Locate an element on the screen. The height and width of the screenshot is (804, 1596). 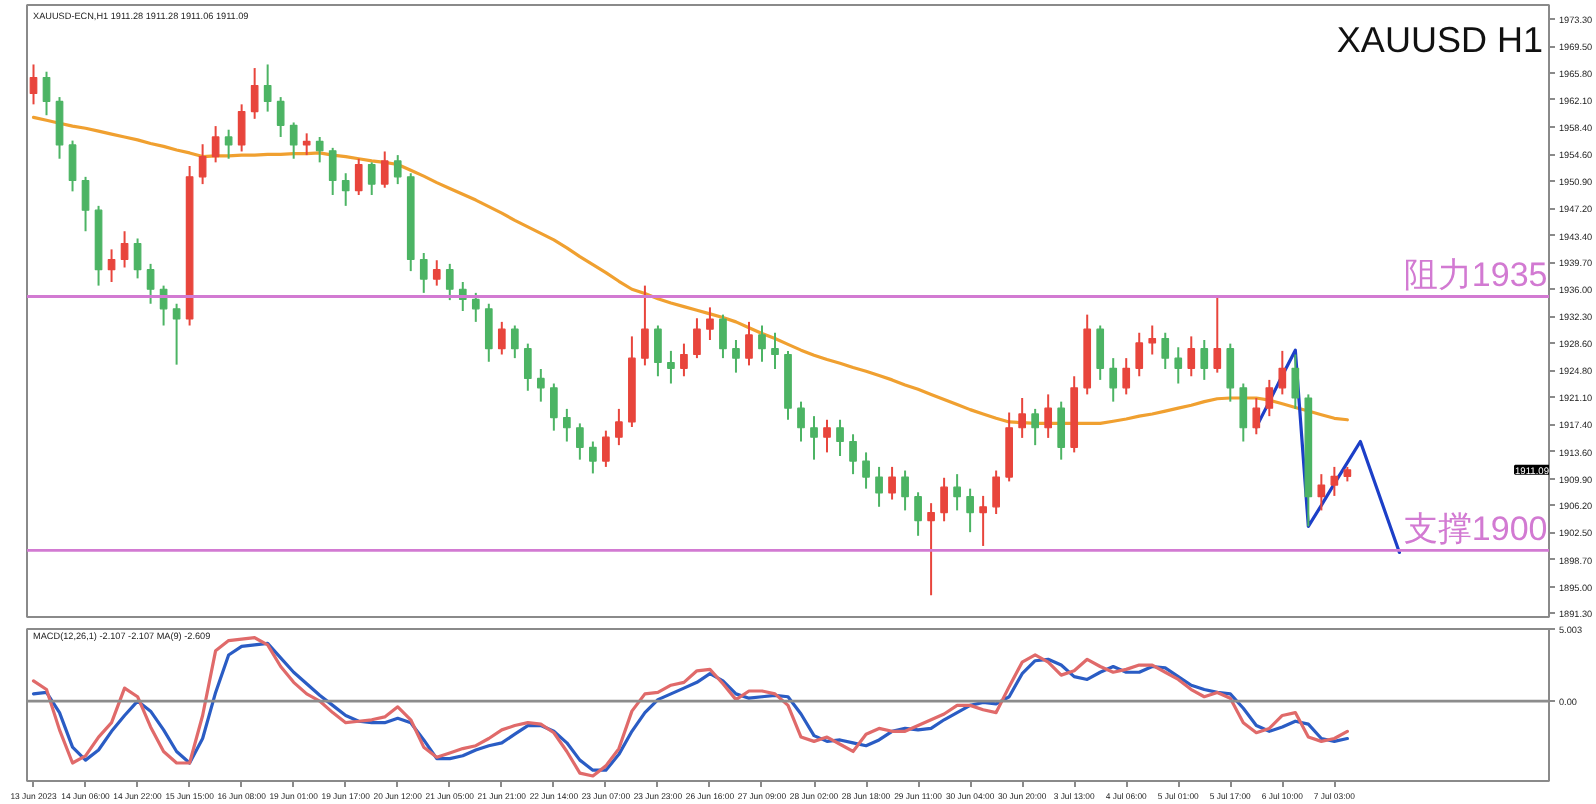
line-series is located at coordinates (1327, 451).